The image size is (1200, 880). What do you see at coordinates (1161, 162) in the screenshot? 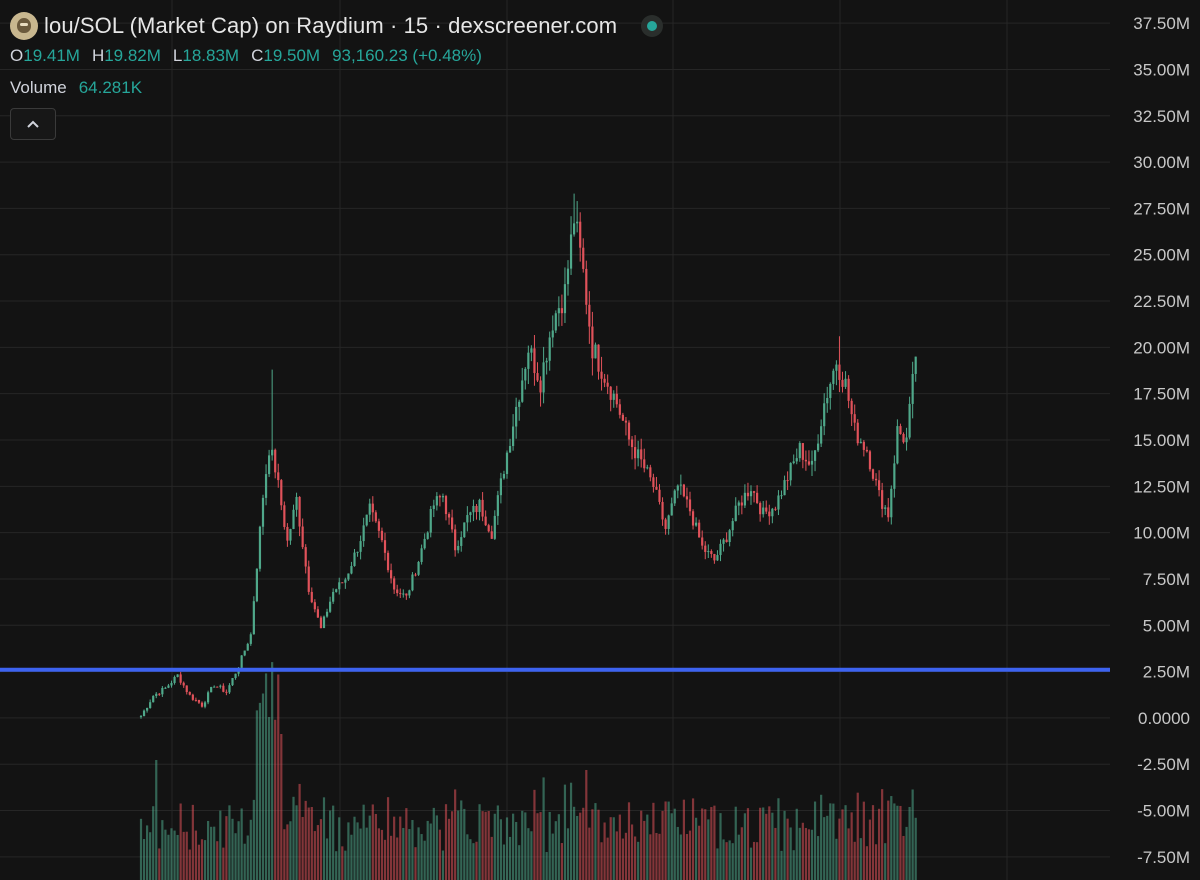
I see `price-axis-tick-label: 30.00M` at bounding box center [1161, 162].